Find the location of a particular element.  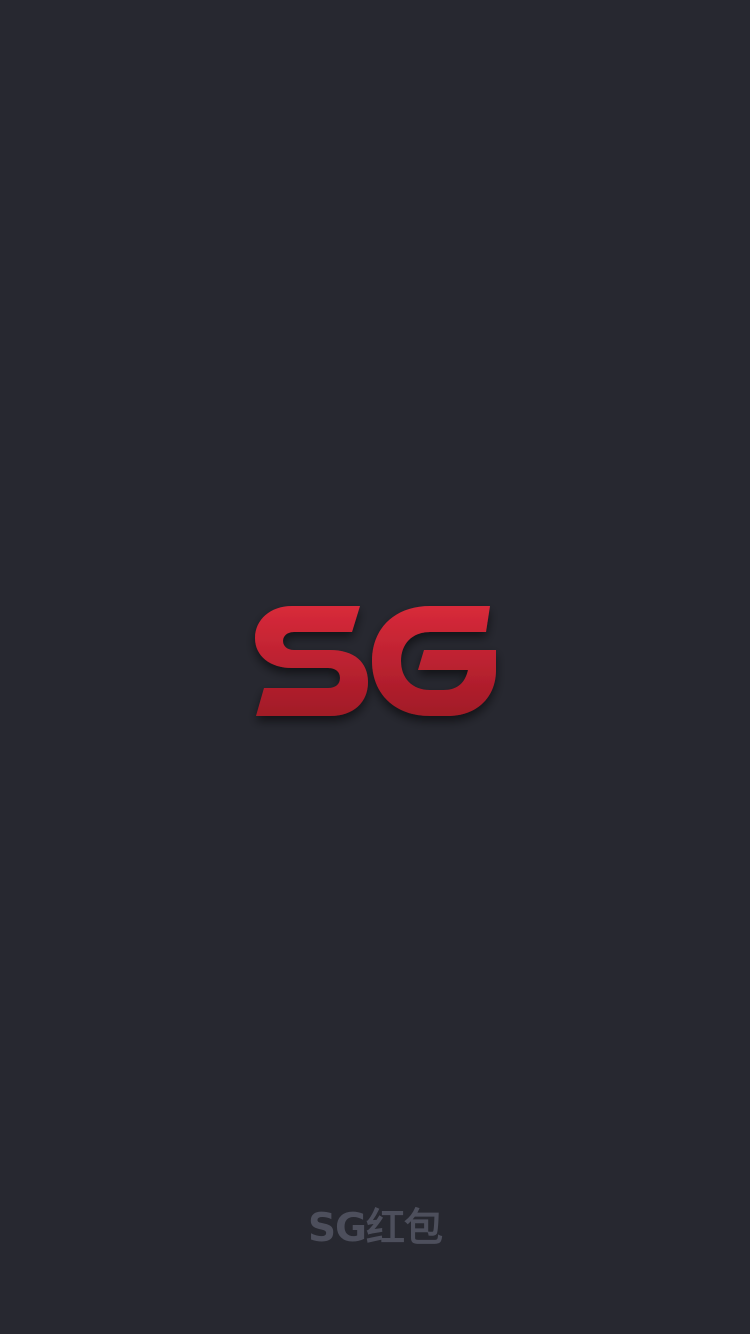

sg-logo is located at coordinates (375, 661).